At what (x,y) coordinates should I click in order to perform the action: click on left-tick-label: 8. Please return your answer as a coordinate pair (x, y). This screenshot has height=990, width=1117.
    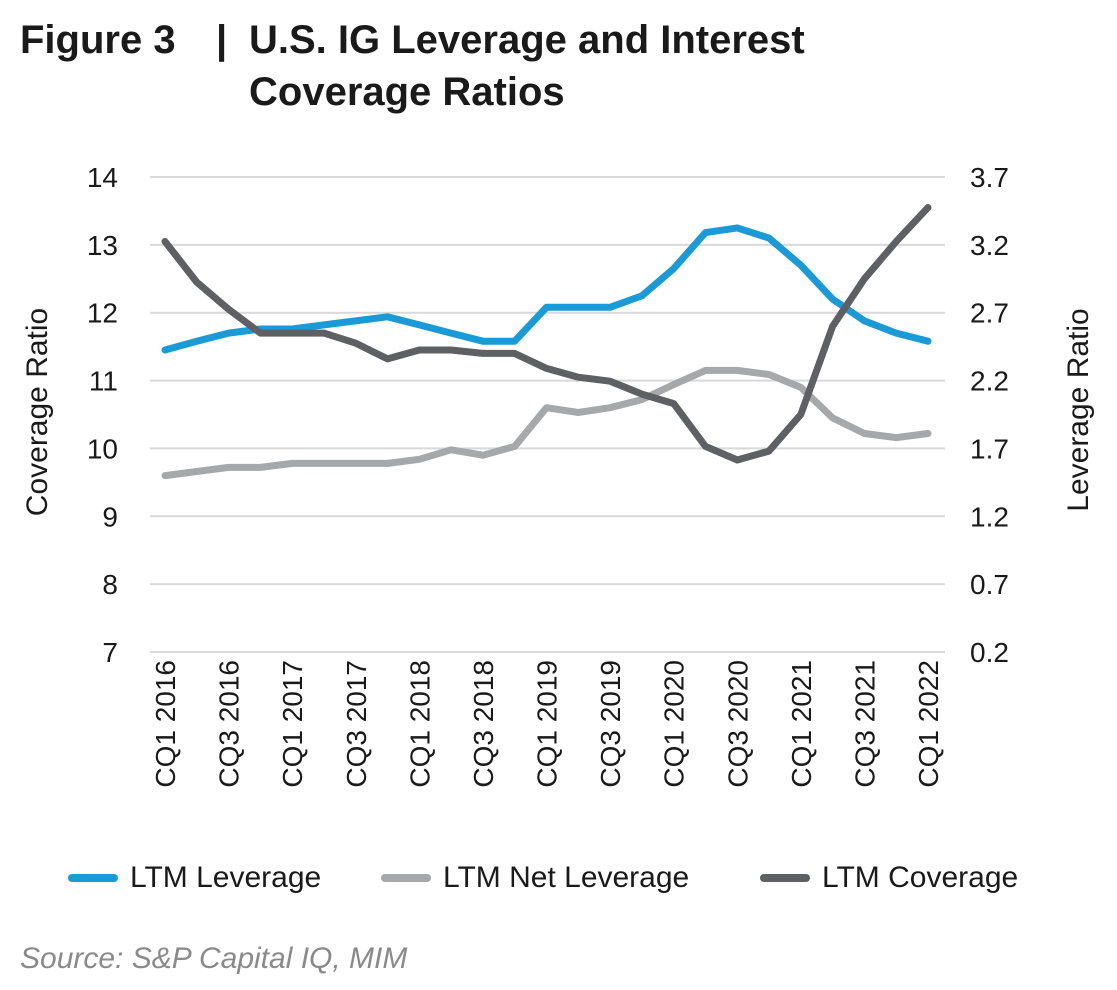
    Looking at the image, I should click on (110, 584).